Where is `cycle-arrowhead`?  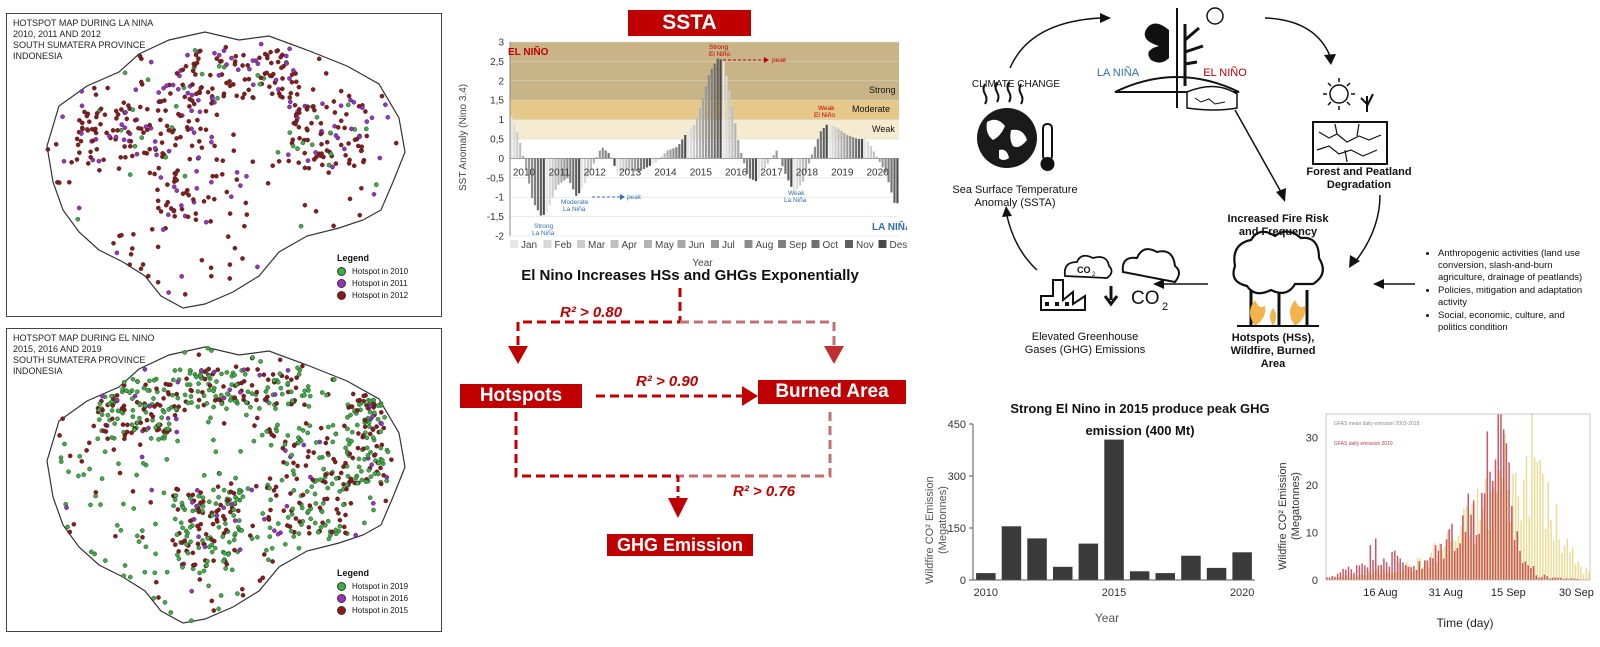
cycle-arrowhead is located at coordinates (1330, 59).